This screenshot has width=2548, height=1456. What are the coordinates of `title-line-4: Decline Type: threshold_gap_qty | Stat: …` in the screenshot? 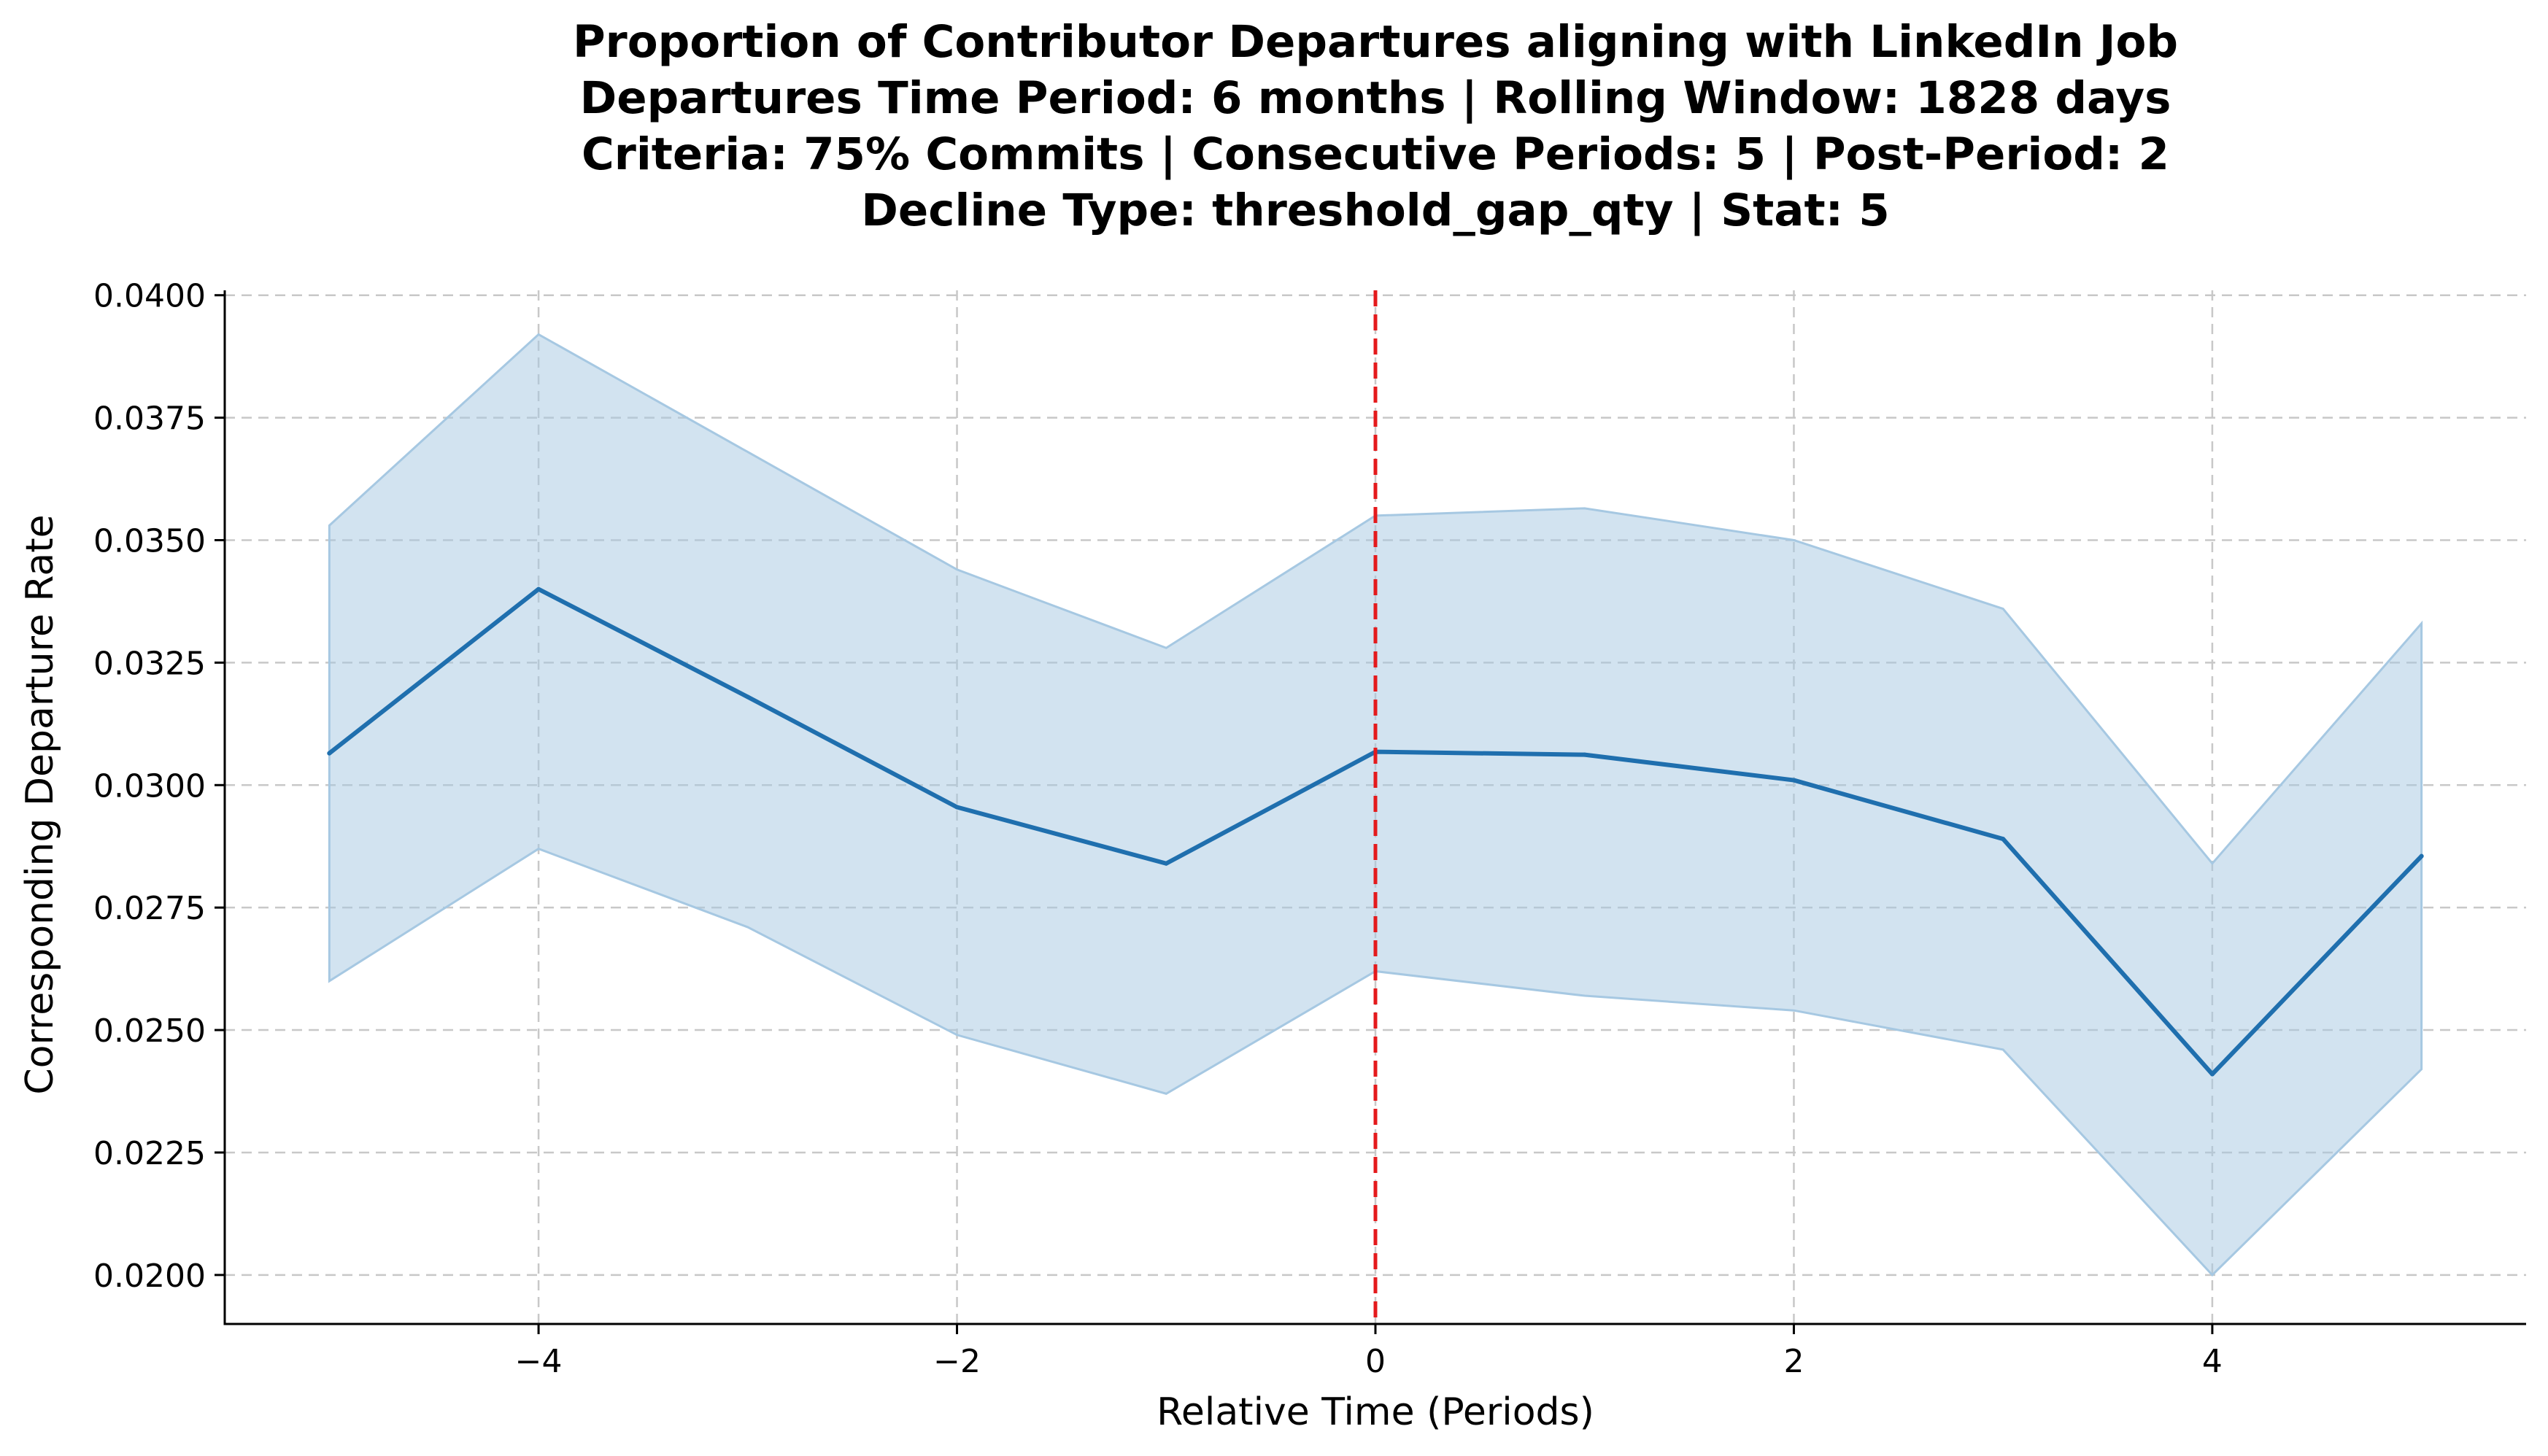 It's located at (1375, 210).